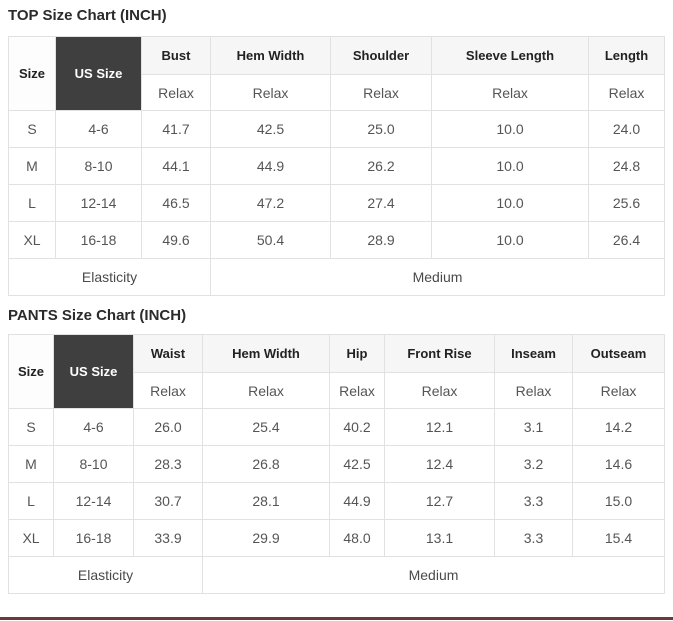 The image size is (673, 621). Describe the element at coordinates (533, 353) in the screenshot. I see `column-header-inseam: Inseam` at that location.